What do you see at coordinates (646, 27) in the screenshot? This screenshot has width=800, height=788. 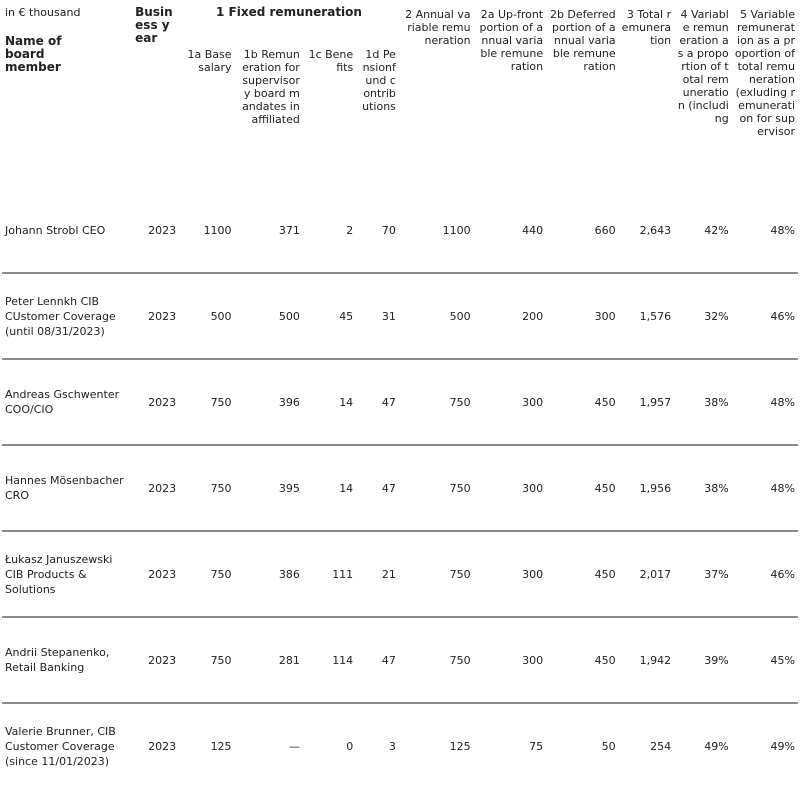 I see `column-header: 3 Total remuneration` at bounding box center [646, 27].